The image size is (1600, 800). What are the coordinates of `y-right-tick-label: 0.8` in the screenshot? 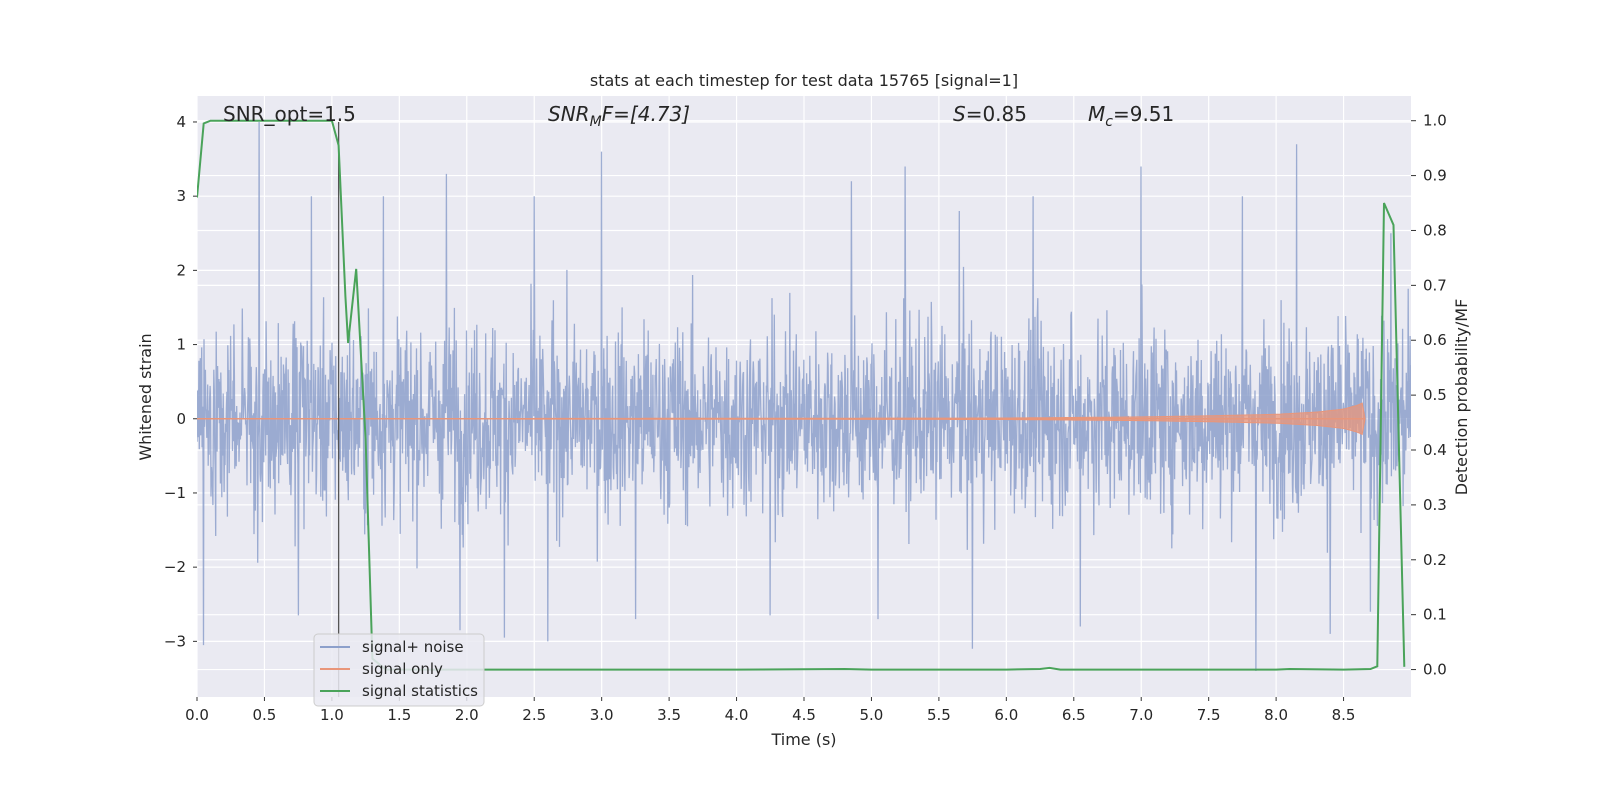 It's located at (1435, 230).